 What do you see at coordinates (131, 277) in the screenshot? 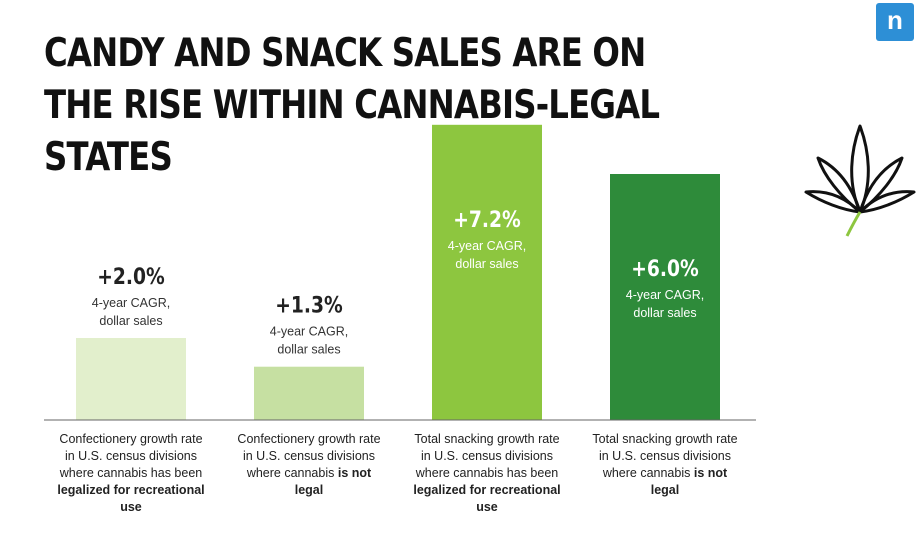
I see `value-label-1: +2.0%` at bounding box center [131, 277].